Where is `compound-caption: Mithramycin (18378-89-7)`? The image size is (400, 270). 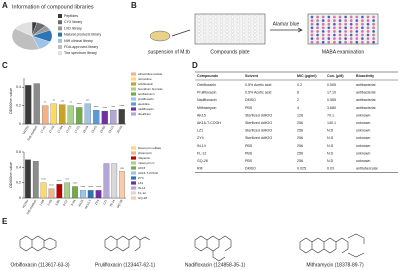 compound-caption: Mithramycin (18378-89-7) is located at coordinates (335, 265).